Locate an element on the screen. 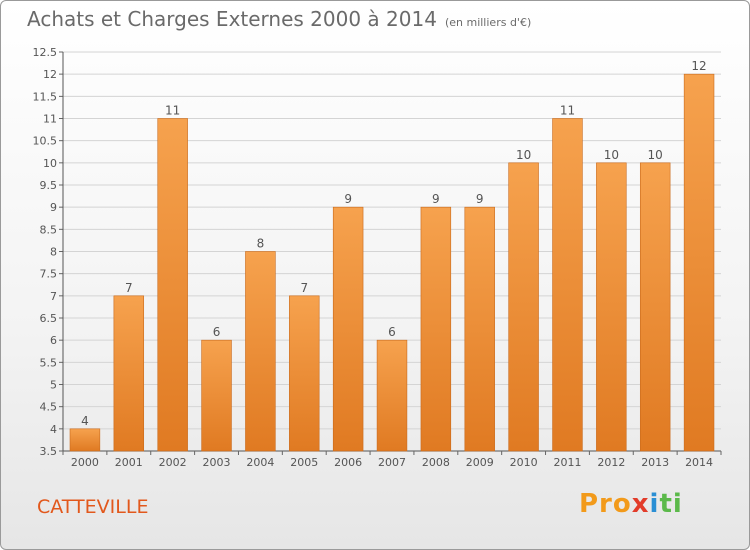  y-tick-label: 10 is located at coordinates (50, 163).